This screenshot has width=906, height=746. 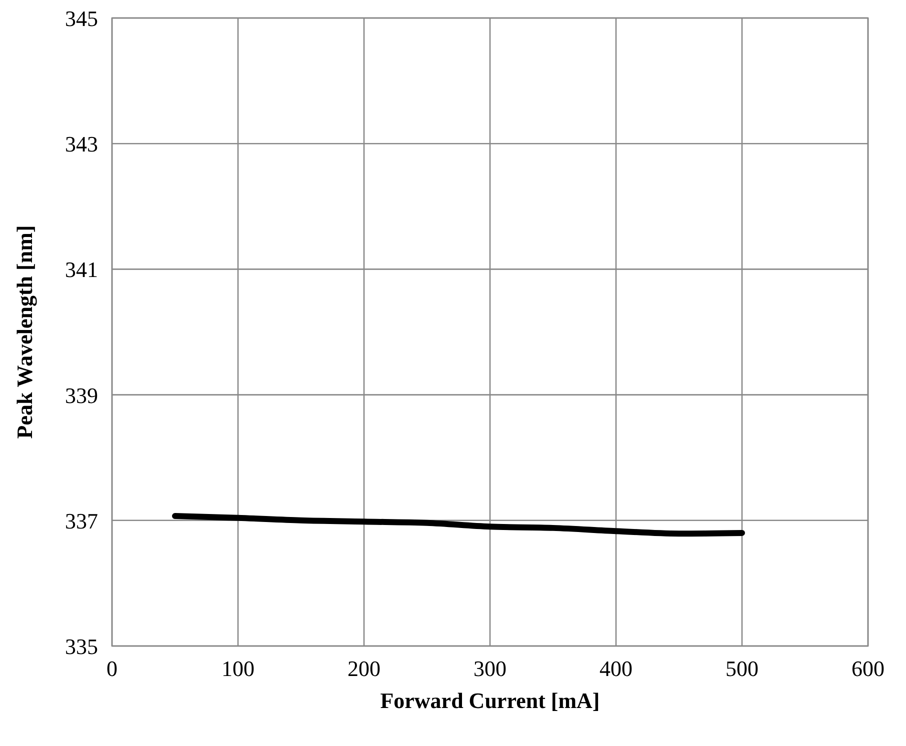 What do you see at coordinates (81, 521) in the screenshot?
I see `y-tick-label: 337` at bounding box center [81, 521].